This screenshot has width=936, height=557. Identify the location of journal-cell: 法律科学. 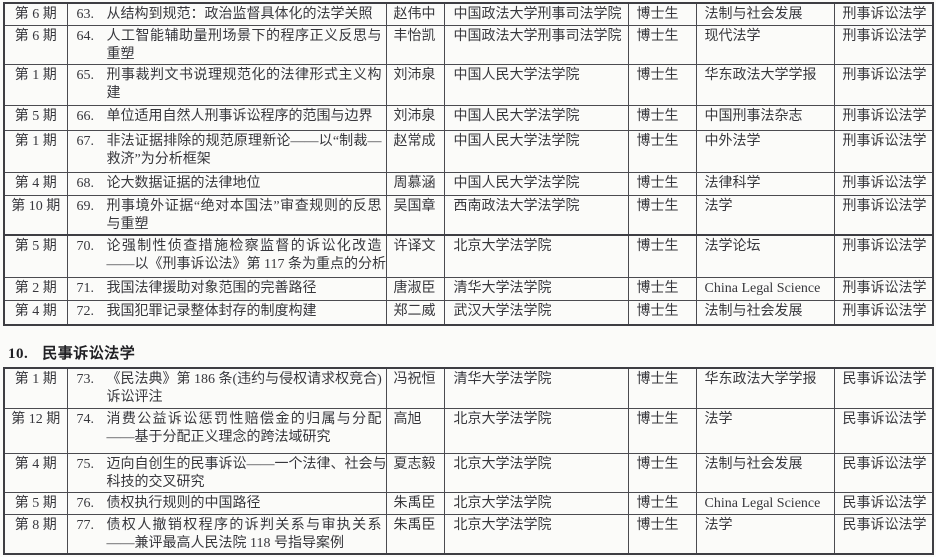
(765, 183).